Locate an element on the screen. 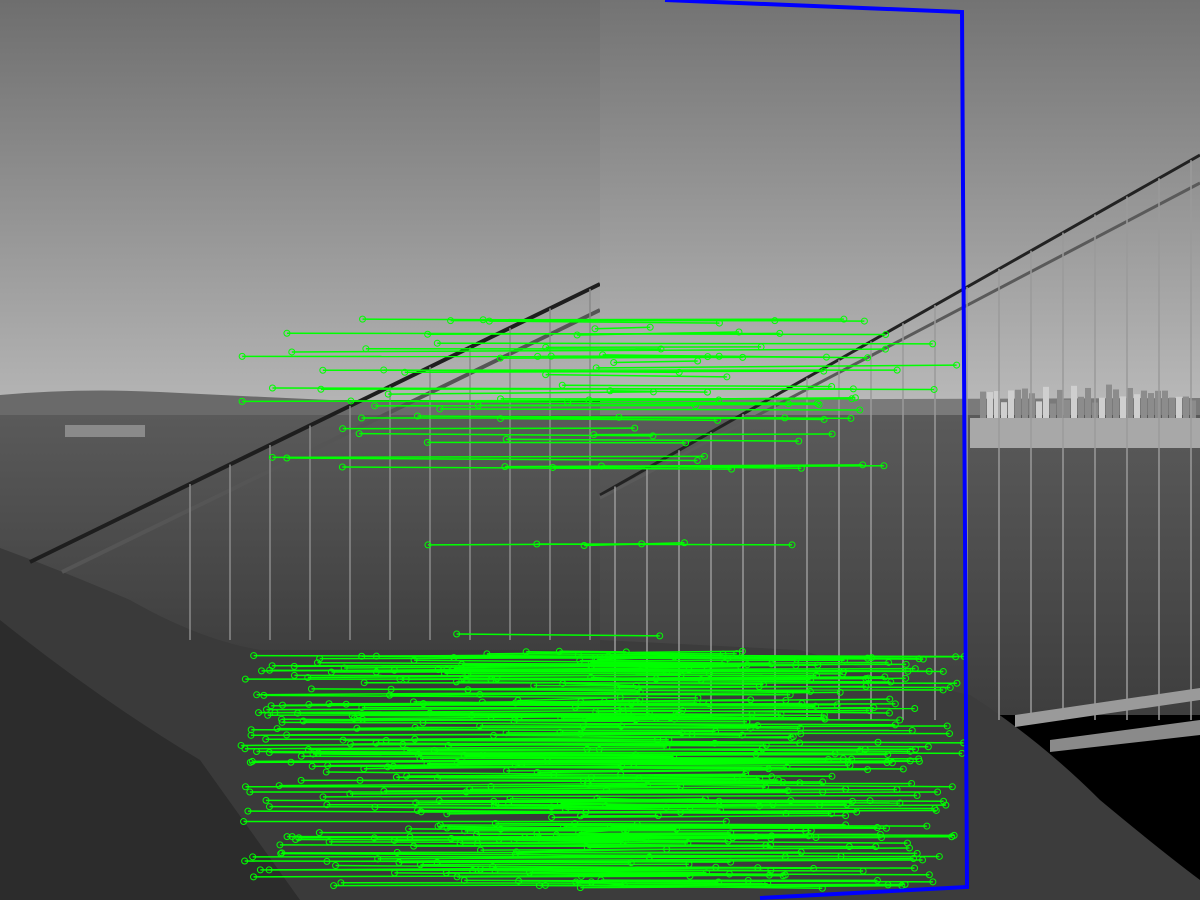 This screenshot has height=900, width=1200. road is located at coordinates (1107, 707).